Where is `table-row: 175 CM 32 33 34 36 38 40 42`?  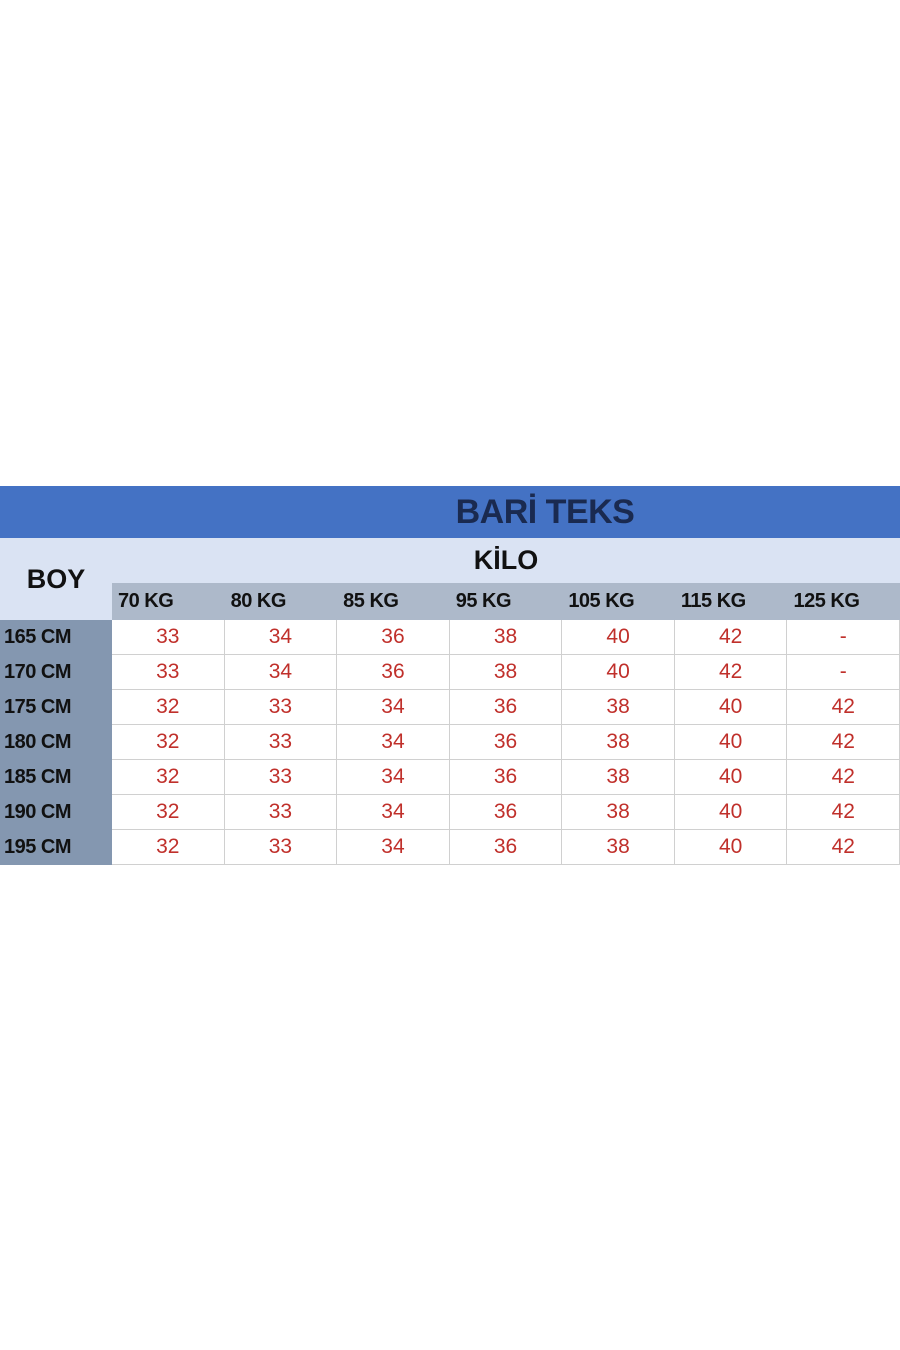
table-row: 175 CM 32 33 34 36 38 40 42 is located at coordinates (450, 707).